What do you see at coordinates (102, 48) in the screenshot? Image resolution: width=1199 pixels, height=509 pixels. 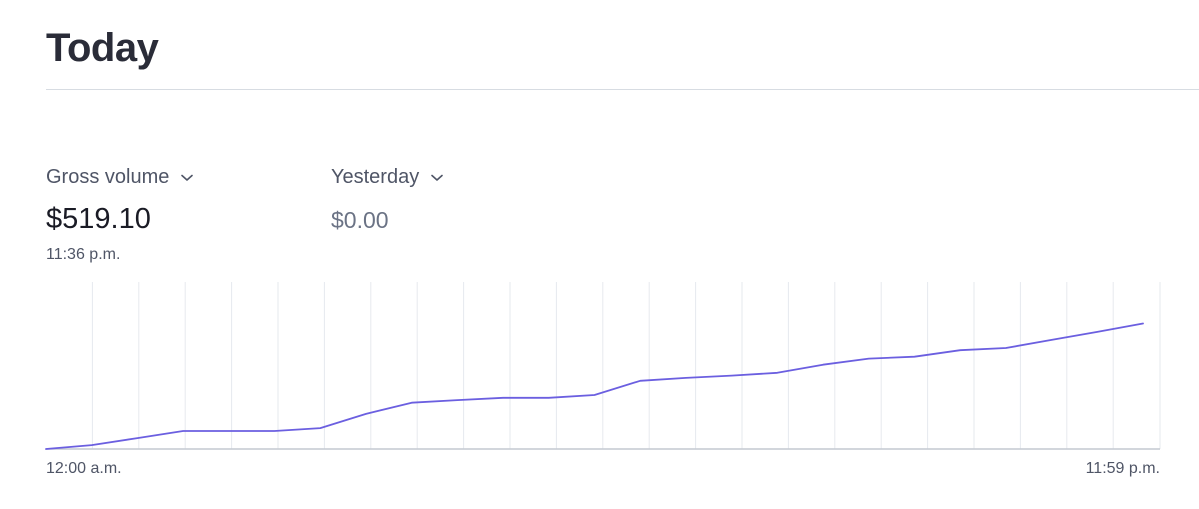 I see `page-title: Today` at bounding box center [102, 48].